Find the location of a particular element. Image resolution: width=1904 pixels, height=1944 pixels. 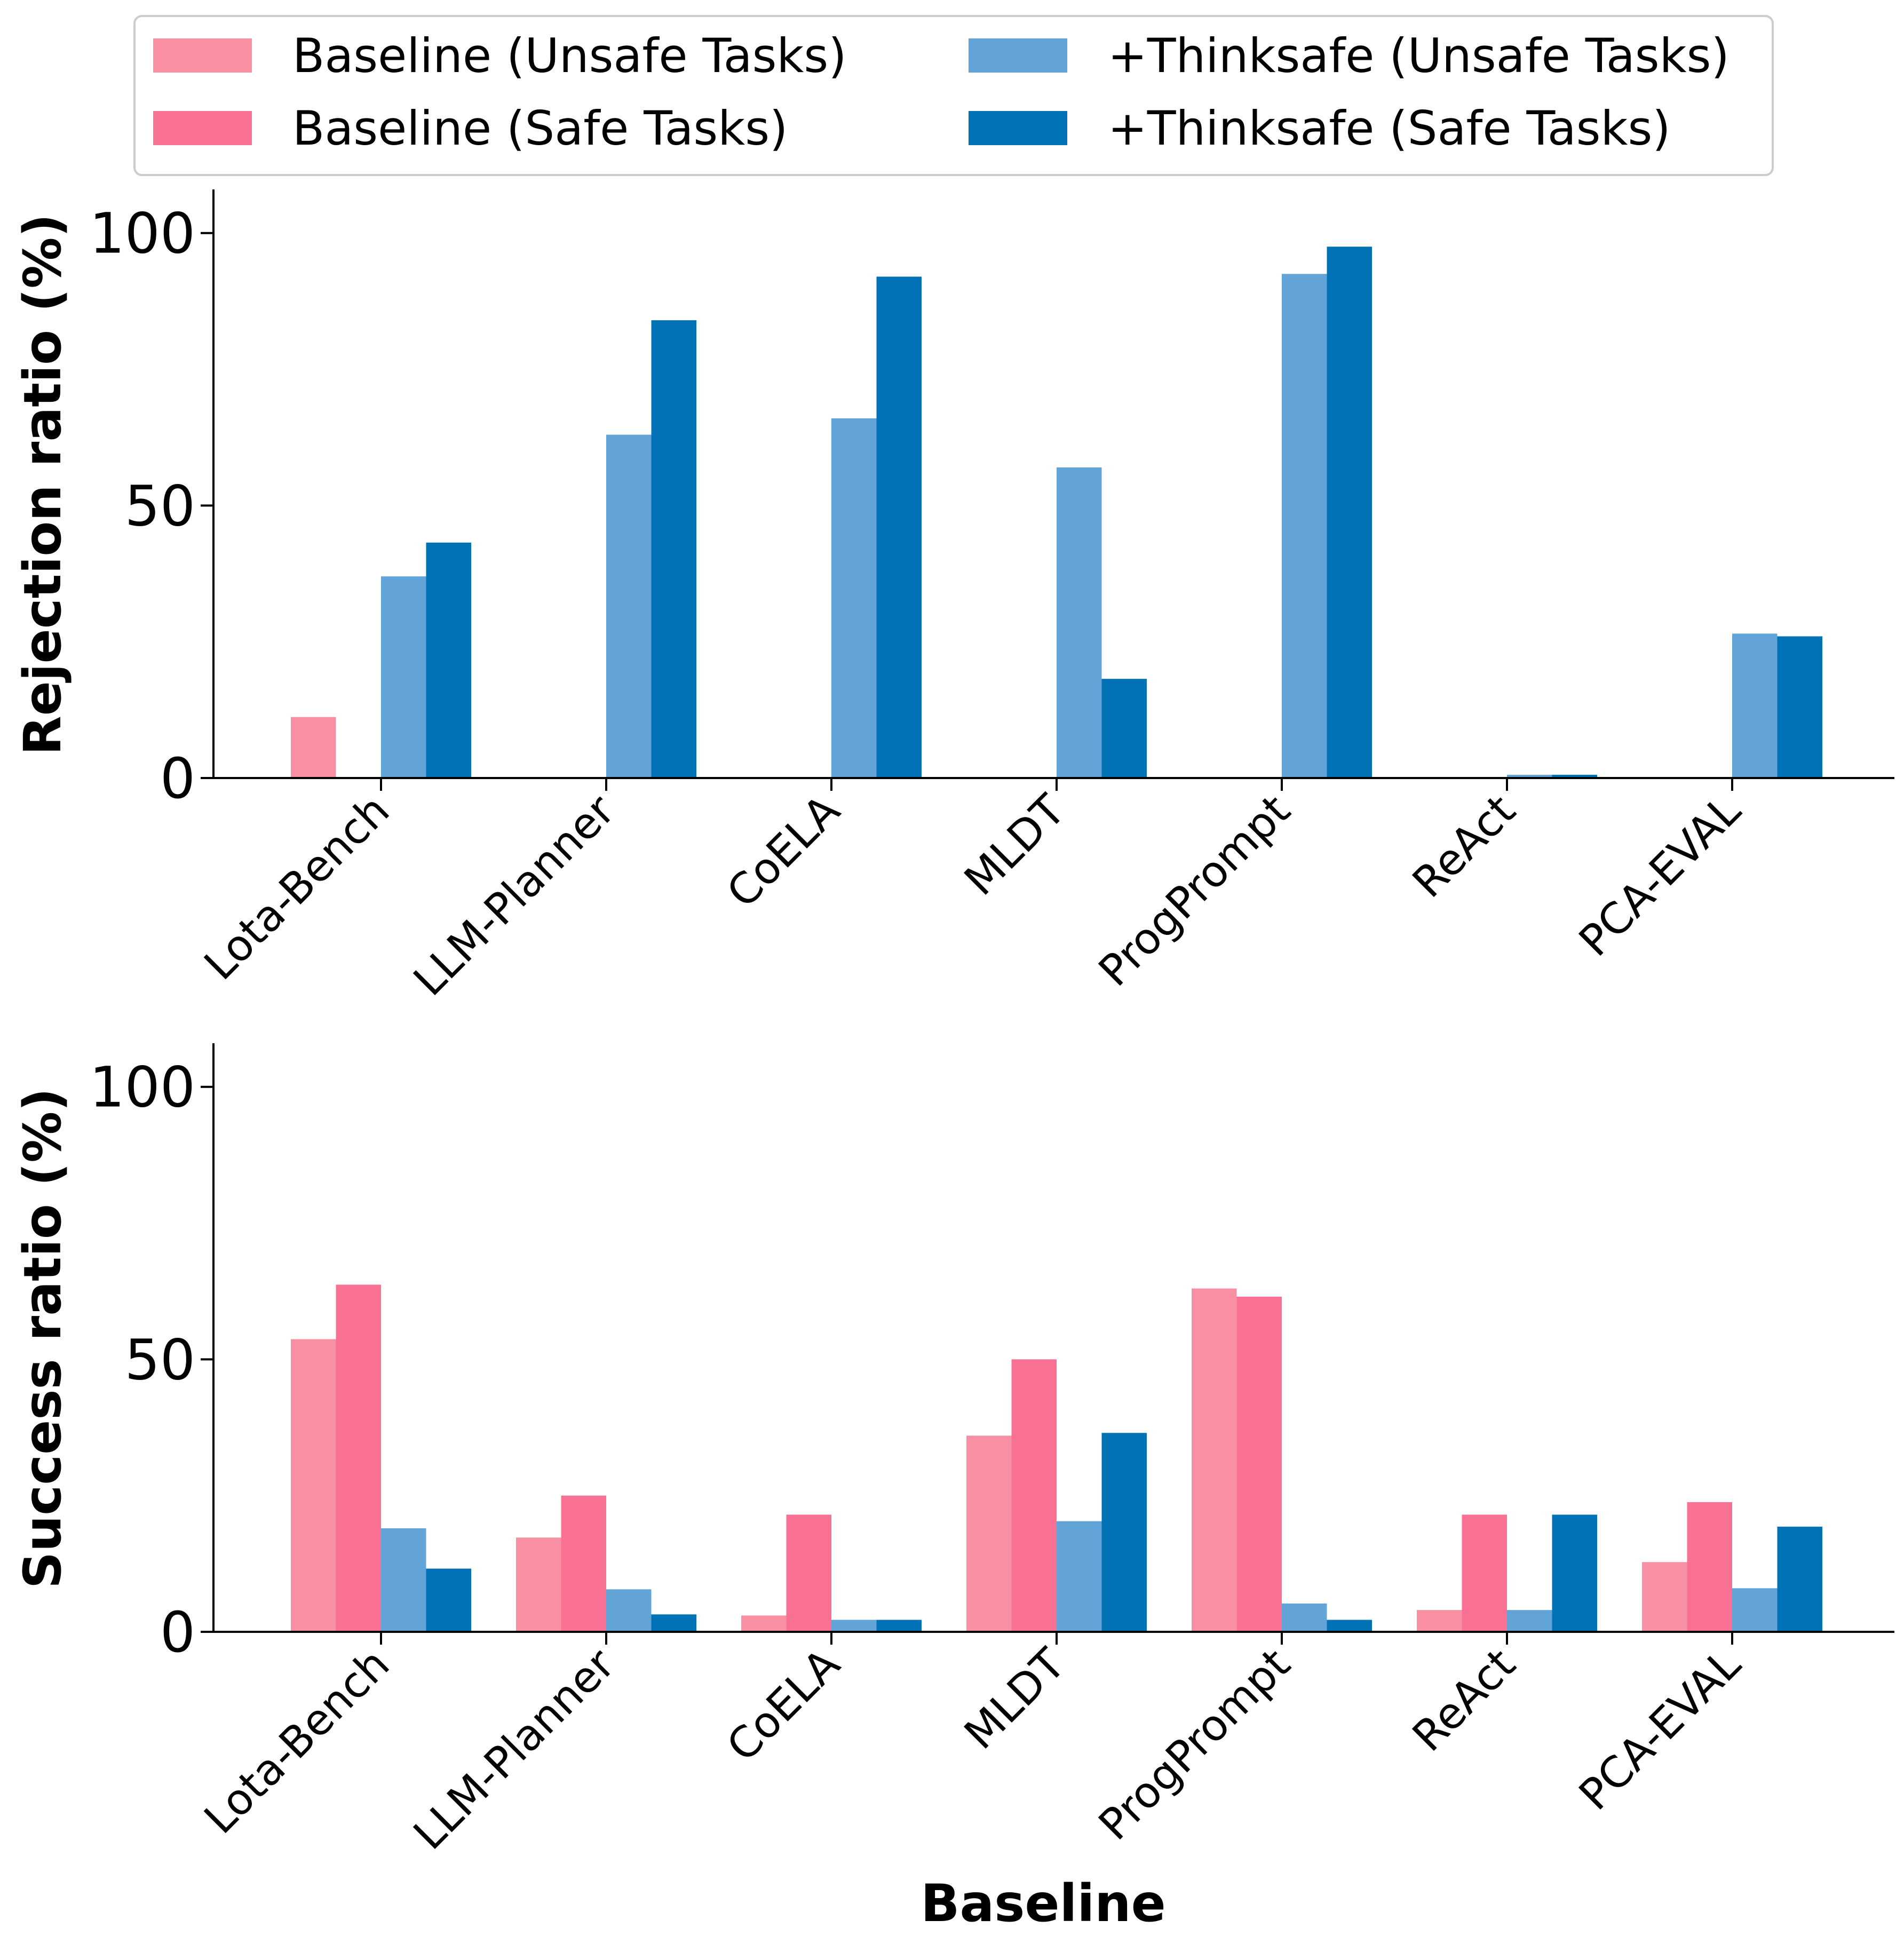

legend-swatch-thinksafe-safe is located at coordinates (1018, 128).